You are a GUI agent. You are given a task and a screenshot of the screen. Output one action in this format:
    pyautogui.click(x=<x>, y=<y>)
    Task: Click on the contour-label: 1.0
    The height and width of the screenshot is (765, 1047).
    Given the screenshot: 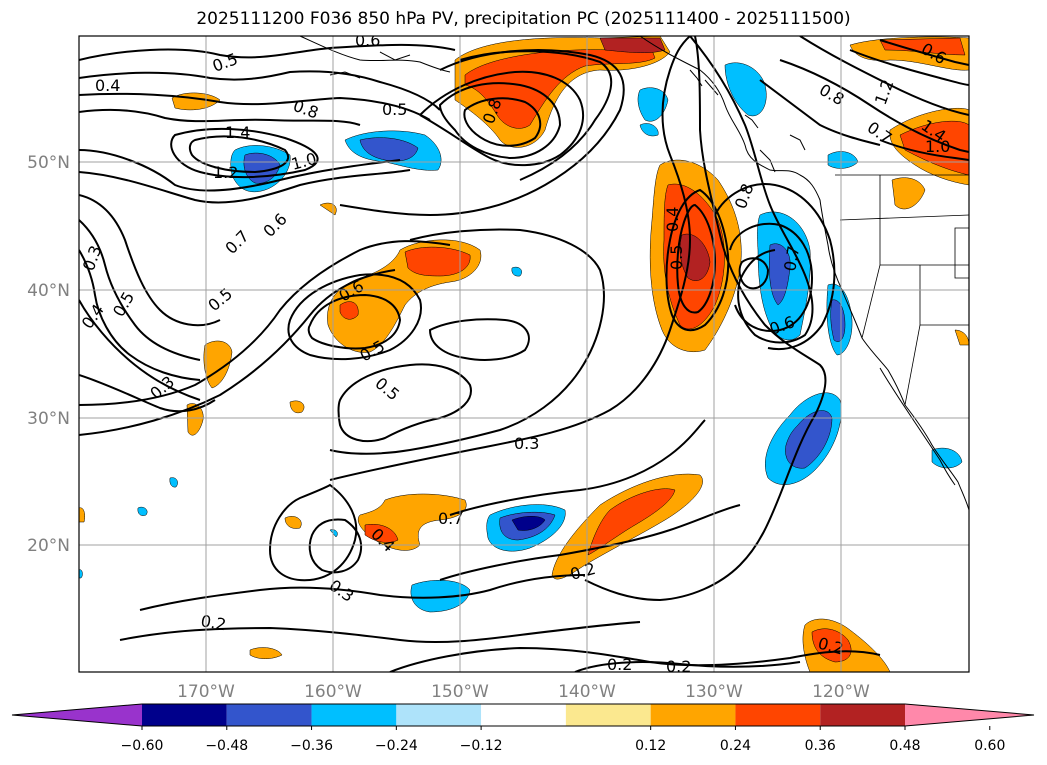 What is the action you would take?
    pyautogui.click(x=937, y=146)
    